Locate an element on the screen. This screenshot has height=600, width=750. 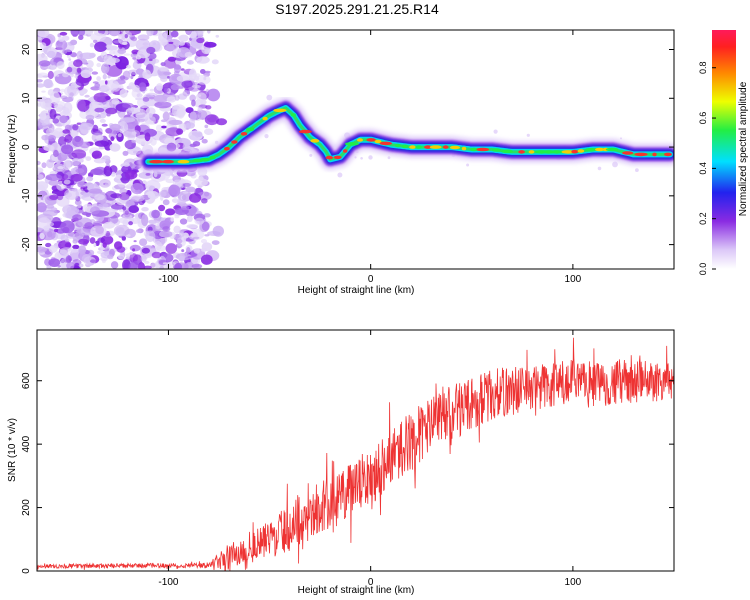
spectrogram-y-tick-label: 0 is located at coordinates (26, 147).